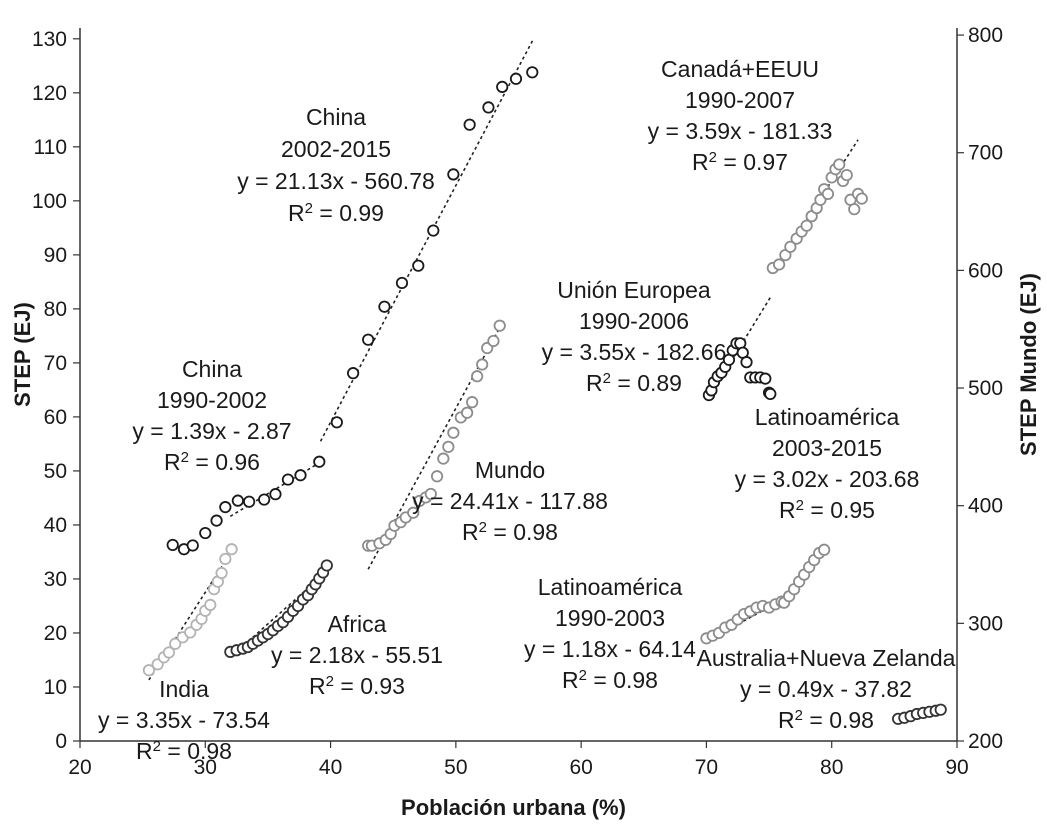 The image size is (1047, 829). I want to click on y-tick-label: 120, so click(49, 93).